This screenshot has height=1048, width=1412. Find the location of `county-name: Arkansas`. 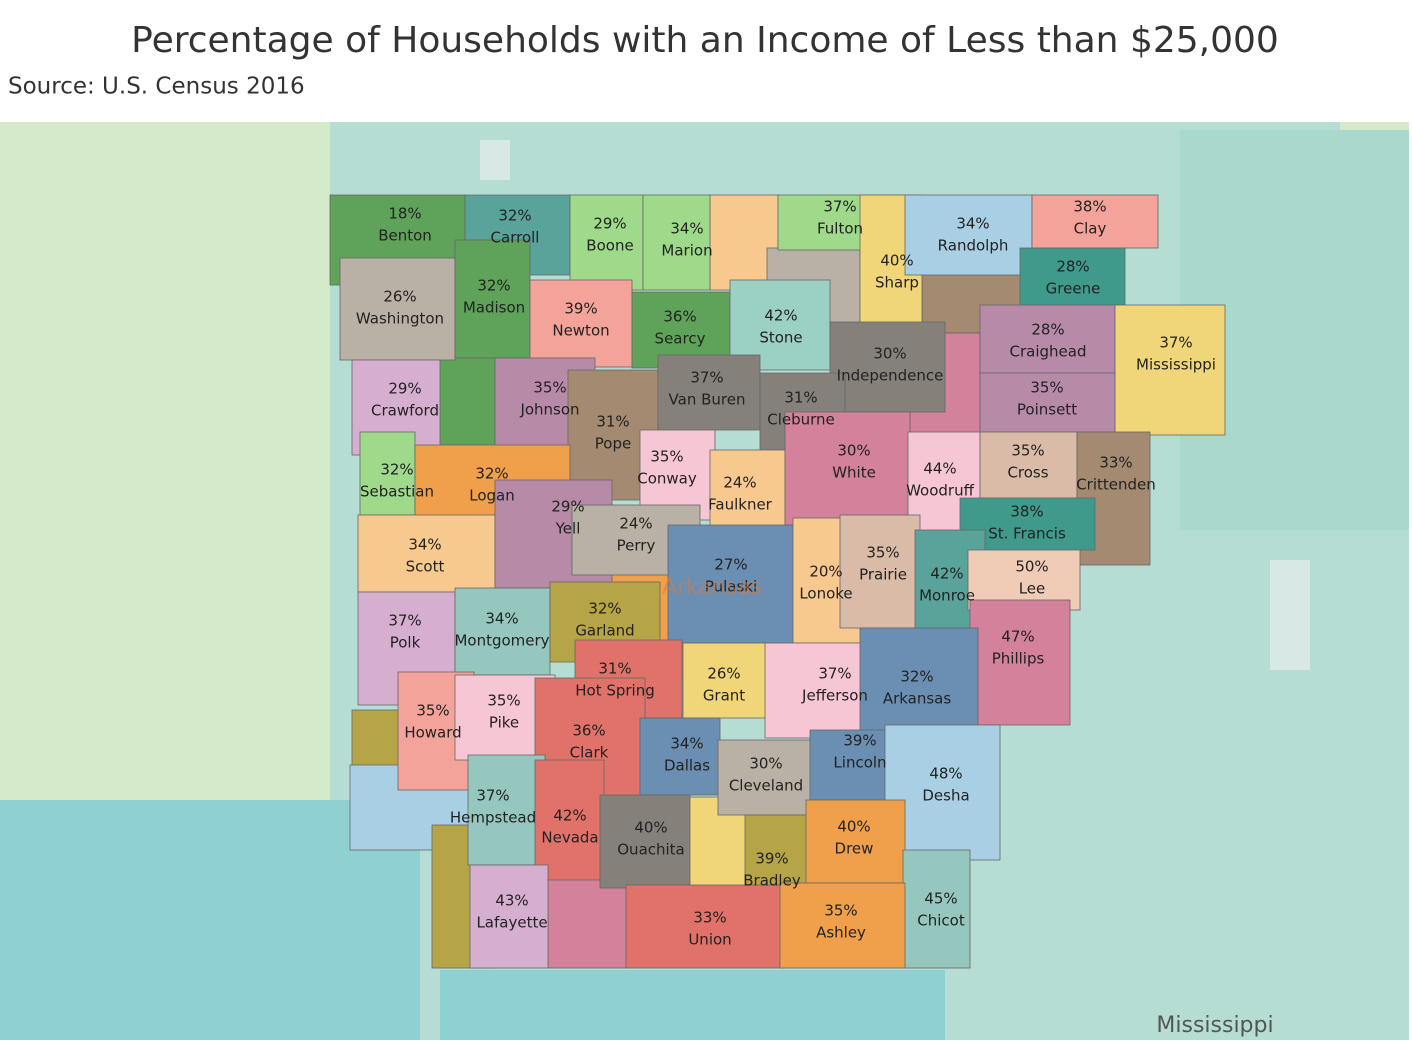

county-name: Arkansas is located at coordinates (917, 699).